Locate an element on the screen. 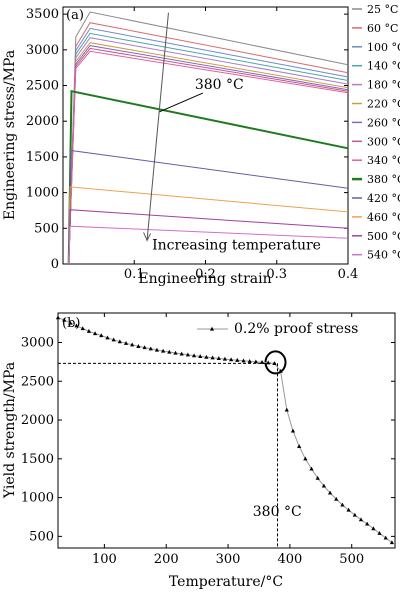 This screenshot has width=400, height=593. y-tick-label: 1500 is located at coordinates (37, 459).